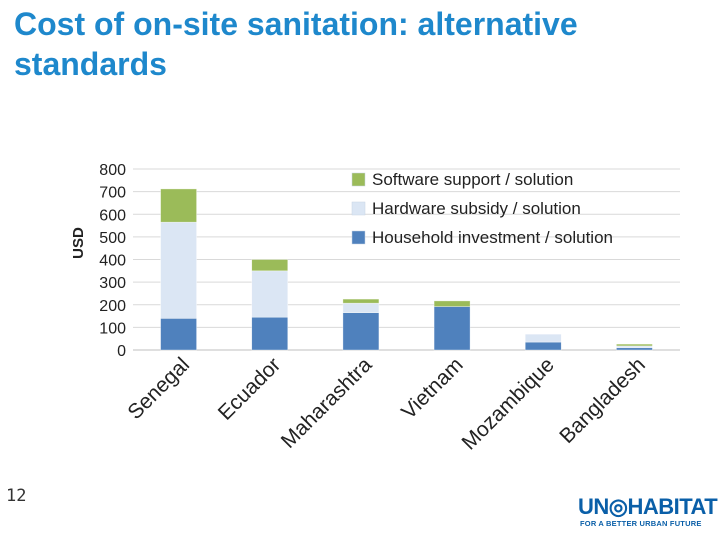  I want to click on legend-label: Household investment / solution, so click(492, 237).